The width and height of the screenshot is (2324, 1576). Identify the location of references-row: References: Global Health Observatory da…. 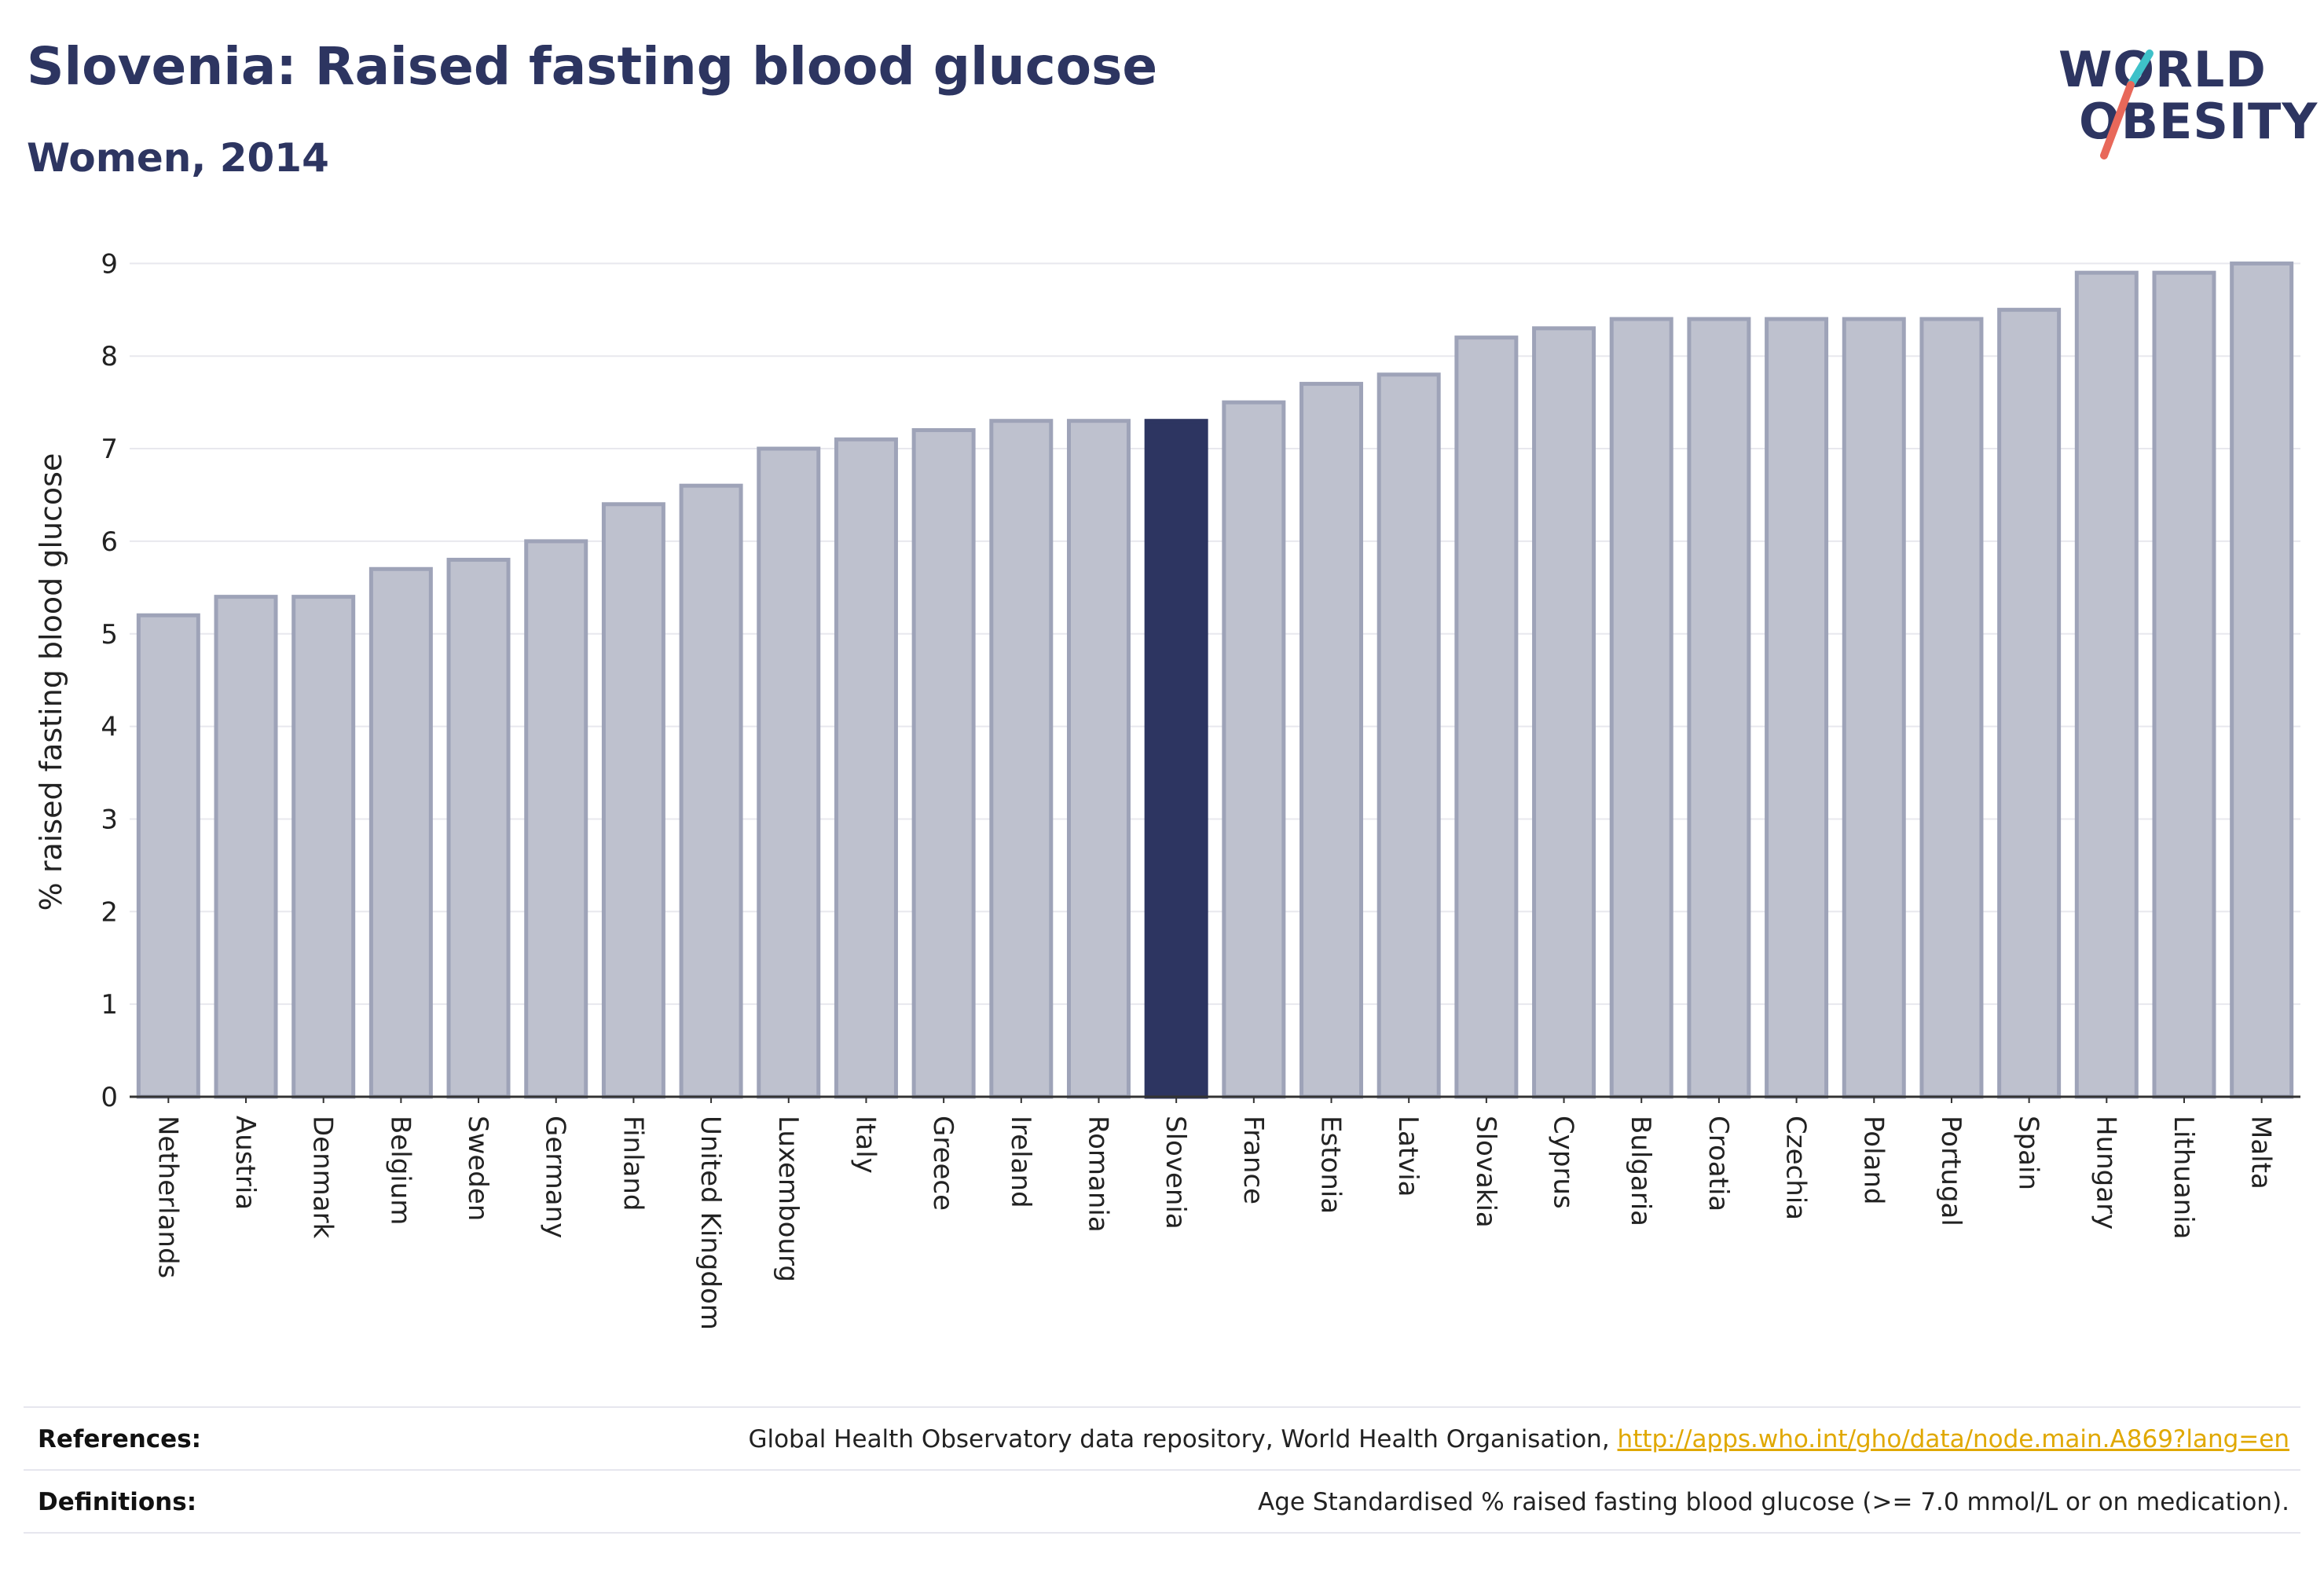
(1162, 1438).